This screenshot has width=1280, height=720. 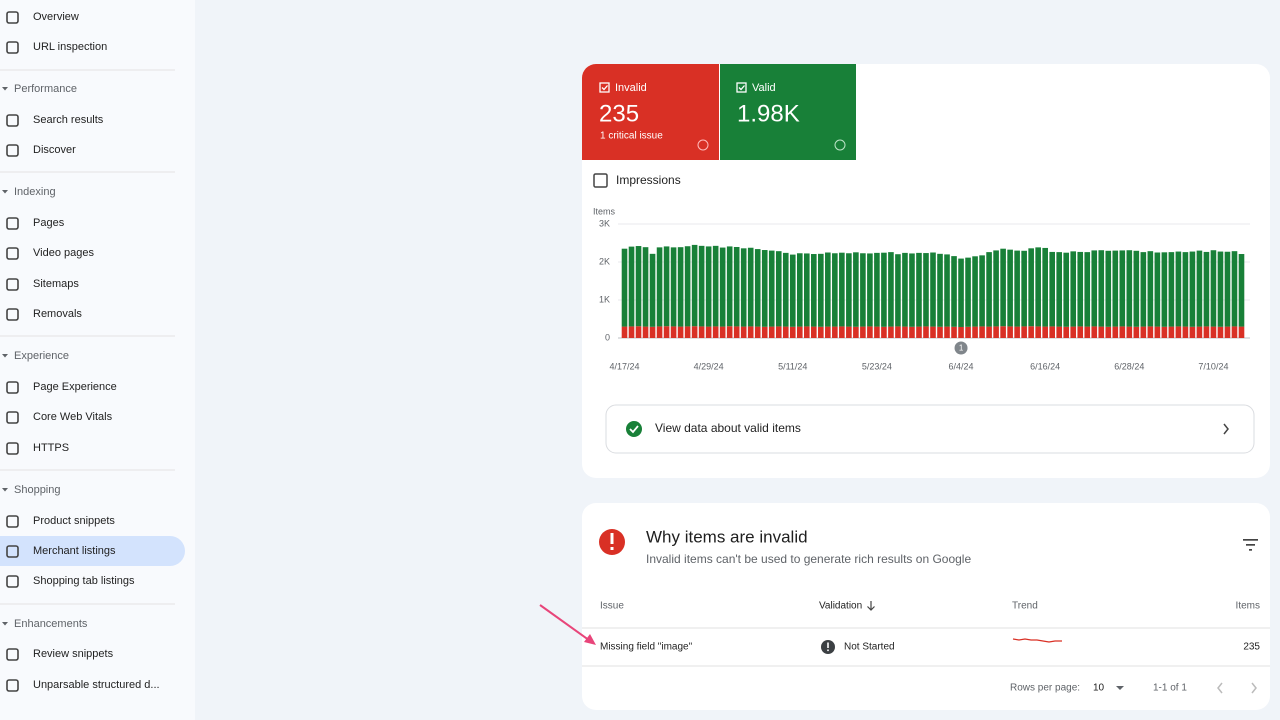 What do you see at coordinates (648, 180) in the screenshot?
I see `impressions-label: Impressions` at bounding box center [648, 180].